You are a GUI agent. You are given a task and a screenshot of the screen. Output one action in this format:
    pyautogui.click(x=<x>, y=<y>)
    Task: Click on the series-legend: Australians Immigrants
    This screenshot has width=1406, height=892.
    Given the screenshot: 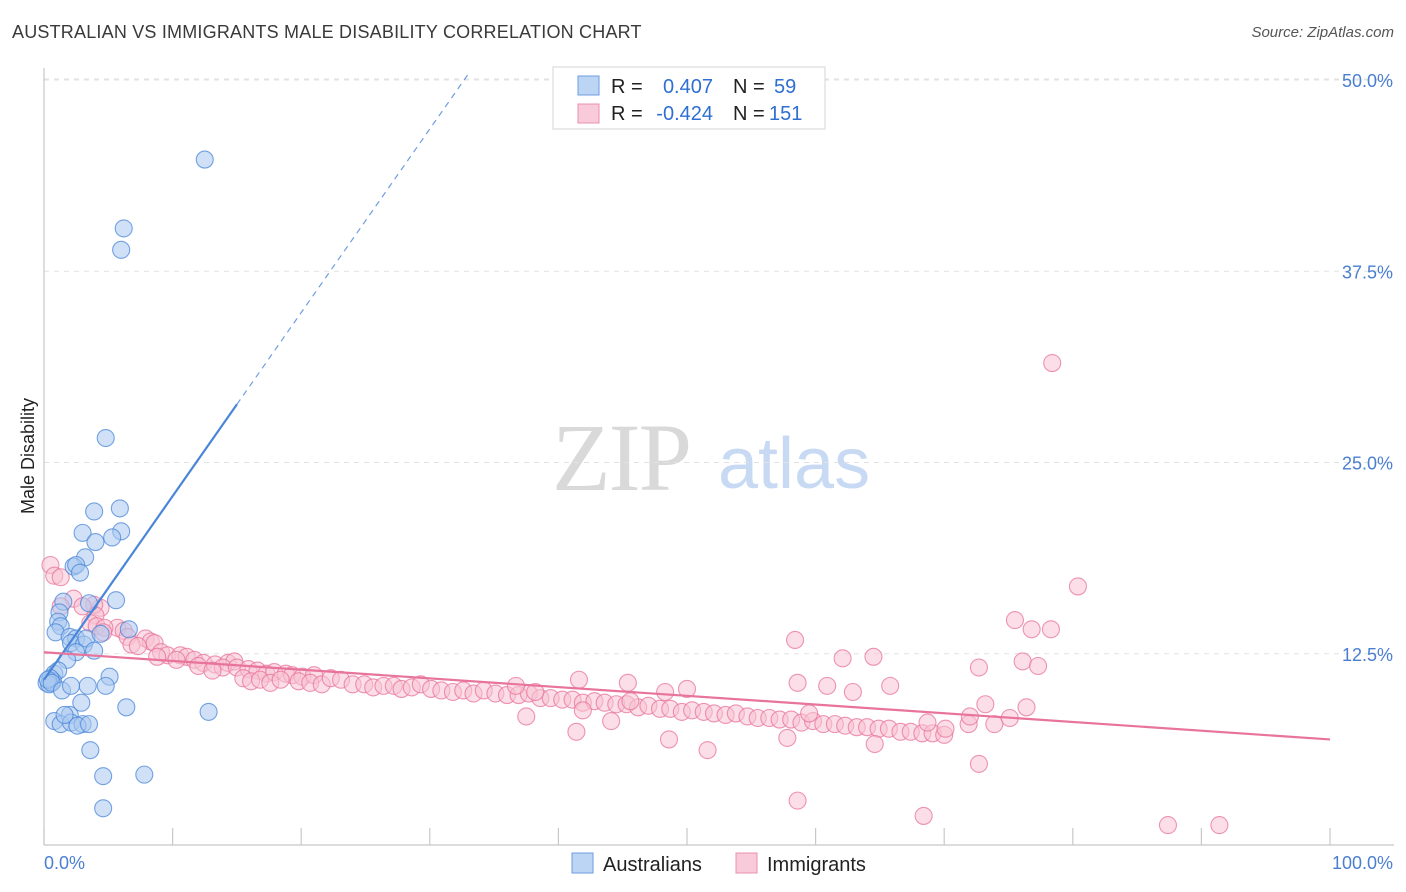 What is the action you would take?
    pyautogui.click(x=718, y=864)
    